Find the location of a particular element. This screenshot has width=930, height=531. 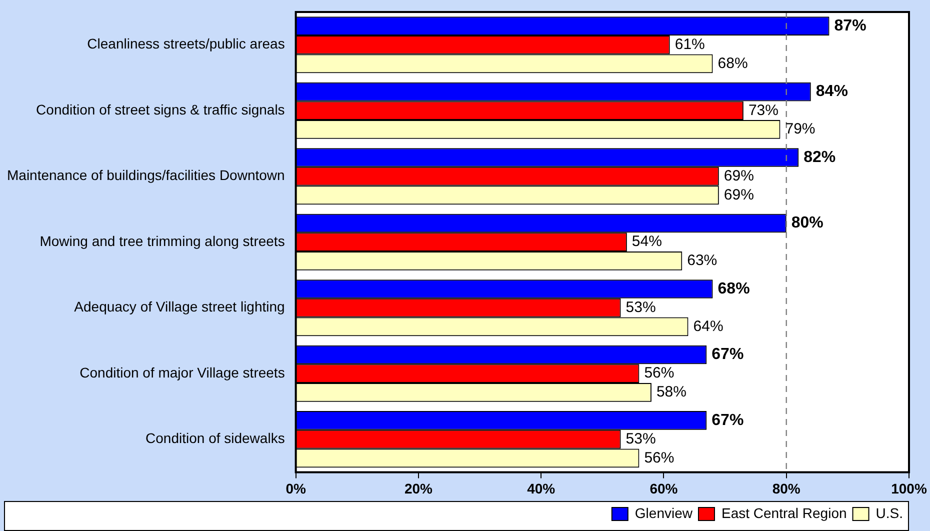

x-tick-label: 0% is located at coordinates (296, 488).